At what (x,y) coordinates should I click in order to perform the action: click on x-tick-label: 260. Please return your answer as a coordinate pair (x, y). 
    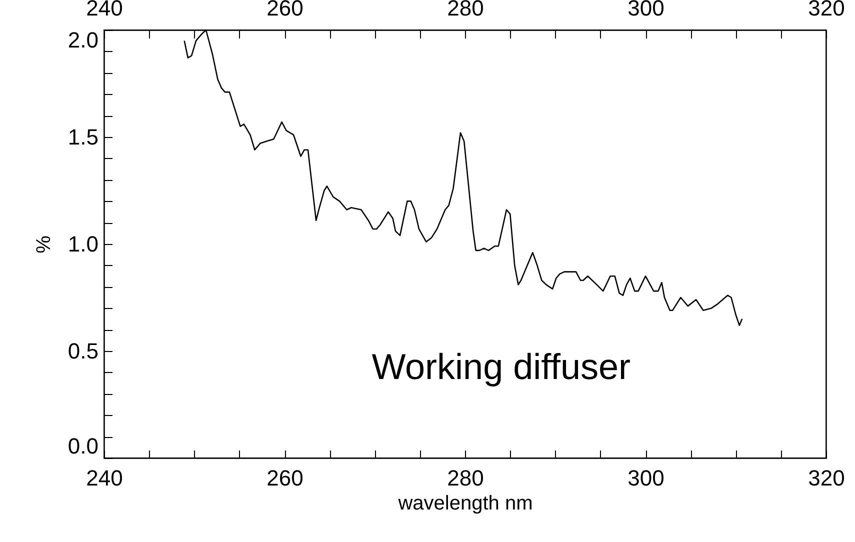
    Looking at the image, I should click on (285, 478).